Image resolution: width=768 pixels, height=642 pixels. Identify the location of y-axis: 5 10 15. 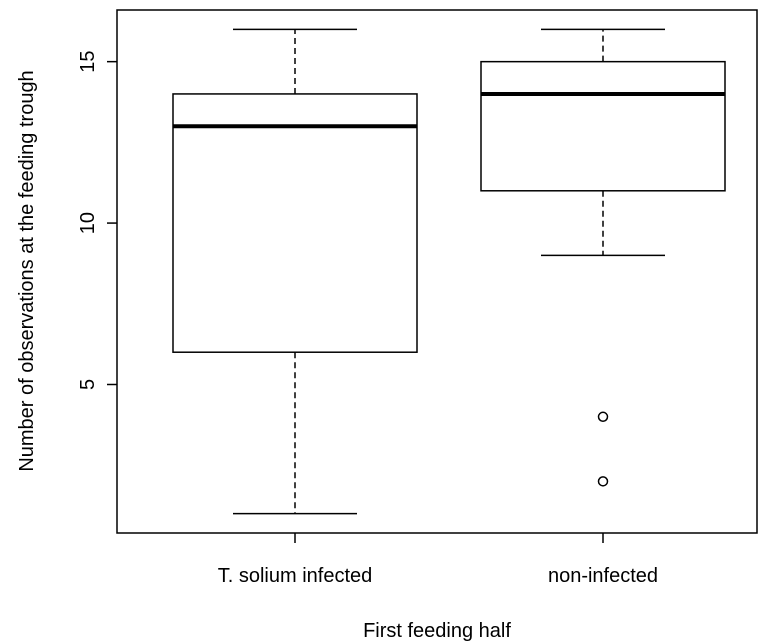
(97, 220).